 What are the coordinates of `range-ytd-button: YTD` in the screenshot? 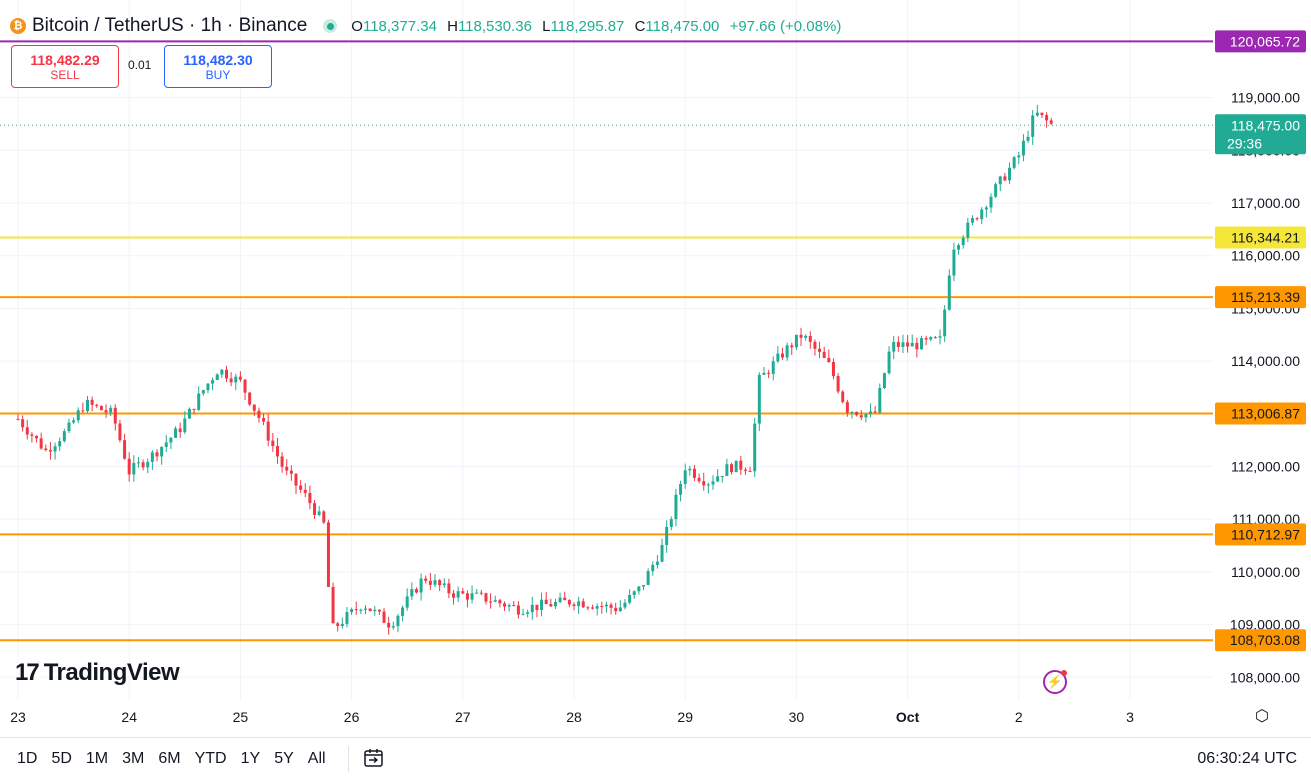 It's located at (210, 758).